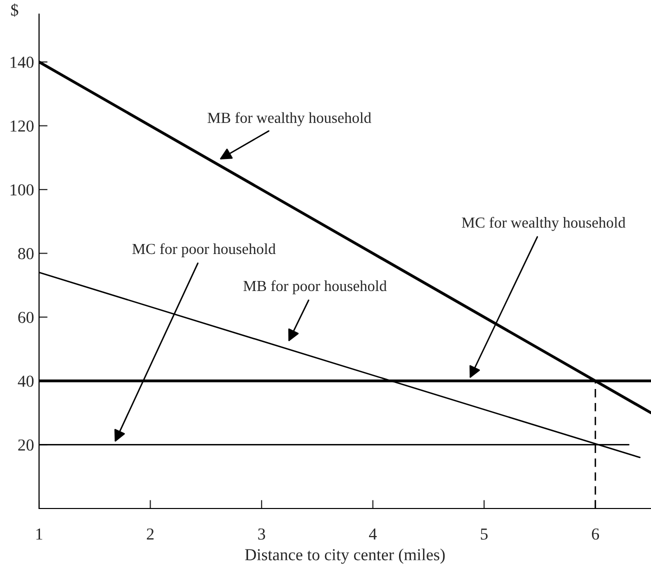 The image size is (651, 565). I want to click on y-tick-label: 60, so click(26, 318).